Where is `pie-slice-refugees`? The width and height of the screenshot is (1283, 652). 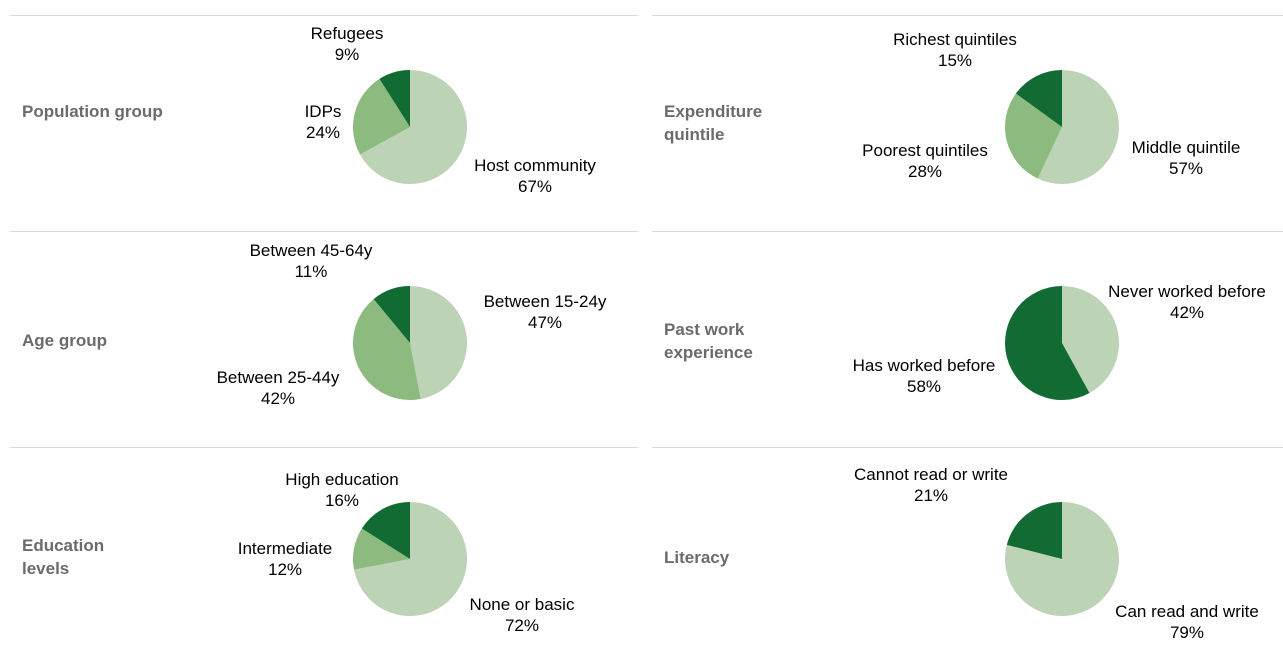 pie-slice-refugees is located at coordinates (394, 98).